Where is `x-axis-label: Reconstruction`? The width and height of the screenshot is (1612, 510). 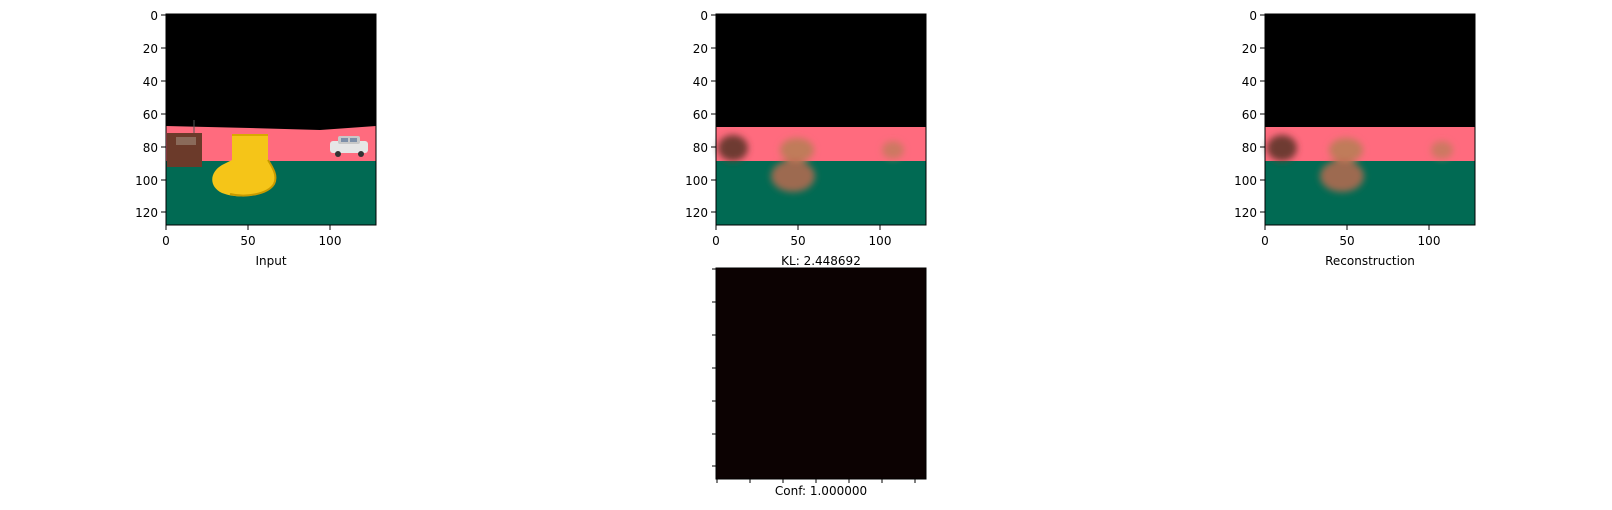
x-axis-label: Reconstruction is located at coordinates (1370, 261).